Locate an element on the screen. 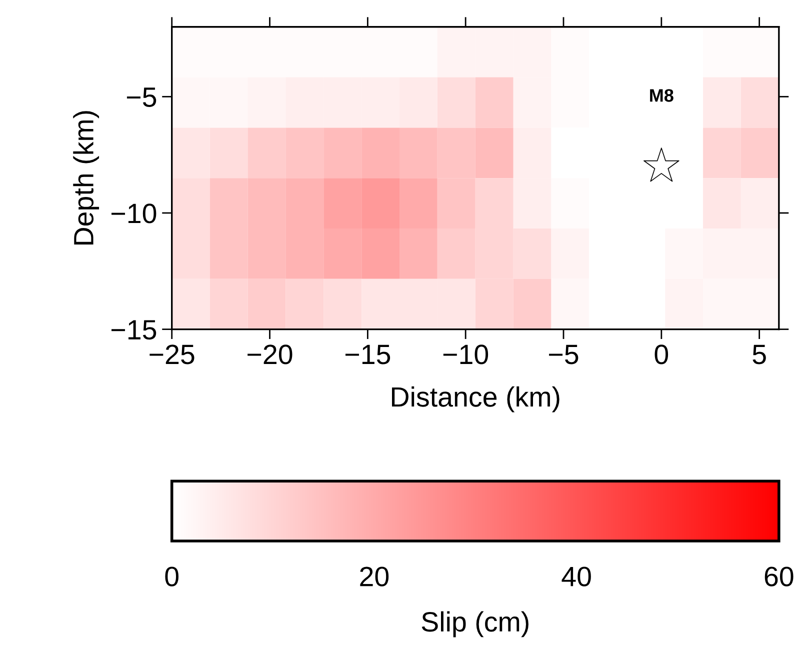  x-tick-label: 5 is located at coordinates (759, 354).